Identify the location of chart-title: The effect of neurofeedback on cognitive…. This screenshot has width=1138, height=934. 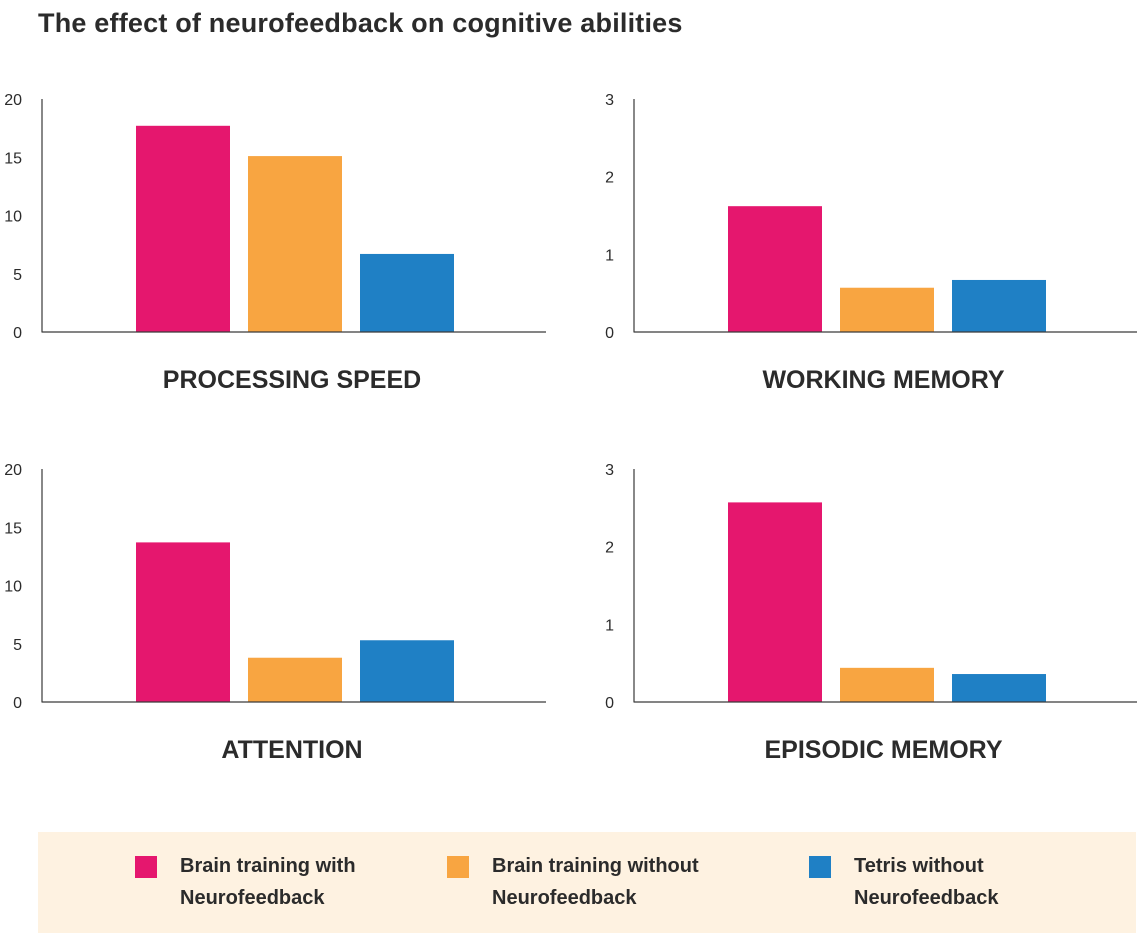
(360, 23).